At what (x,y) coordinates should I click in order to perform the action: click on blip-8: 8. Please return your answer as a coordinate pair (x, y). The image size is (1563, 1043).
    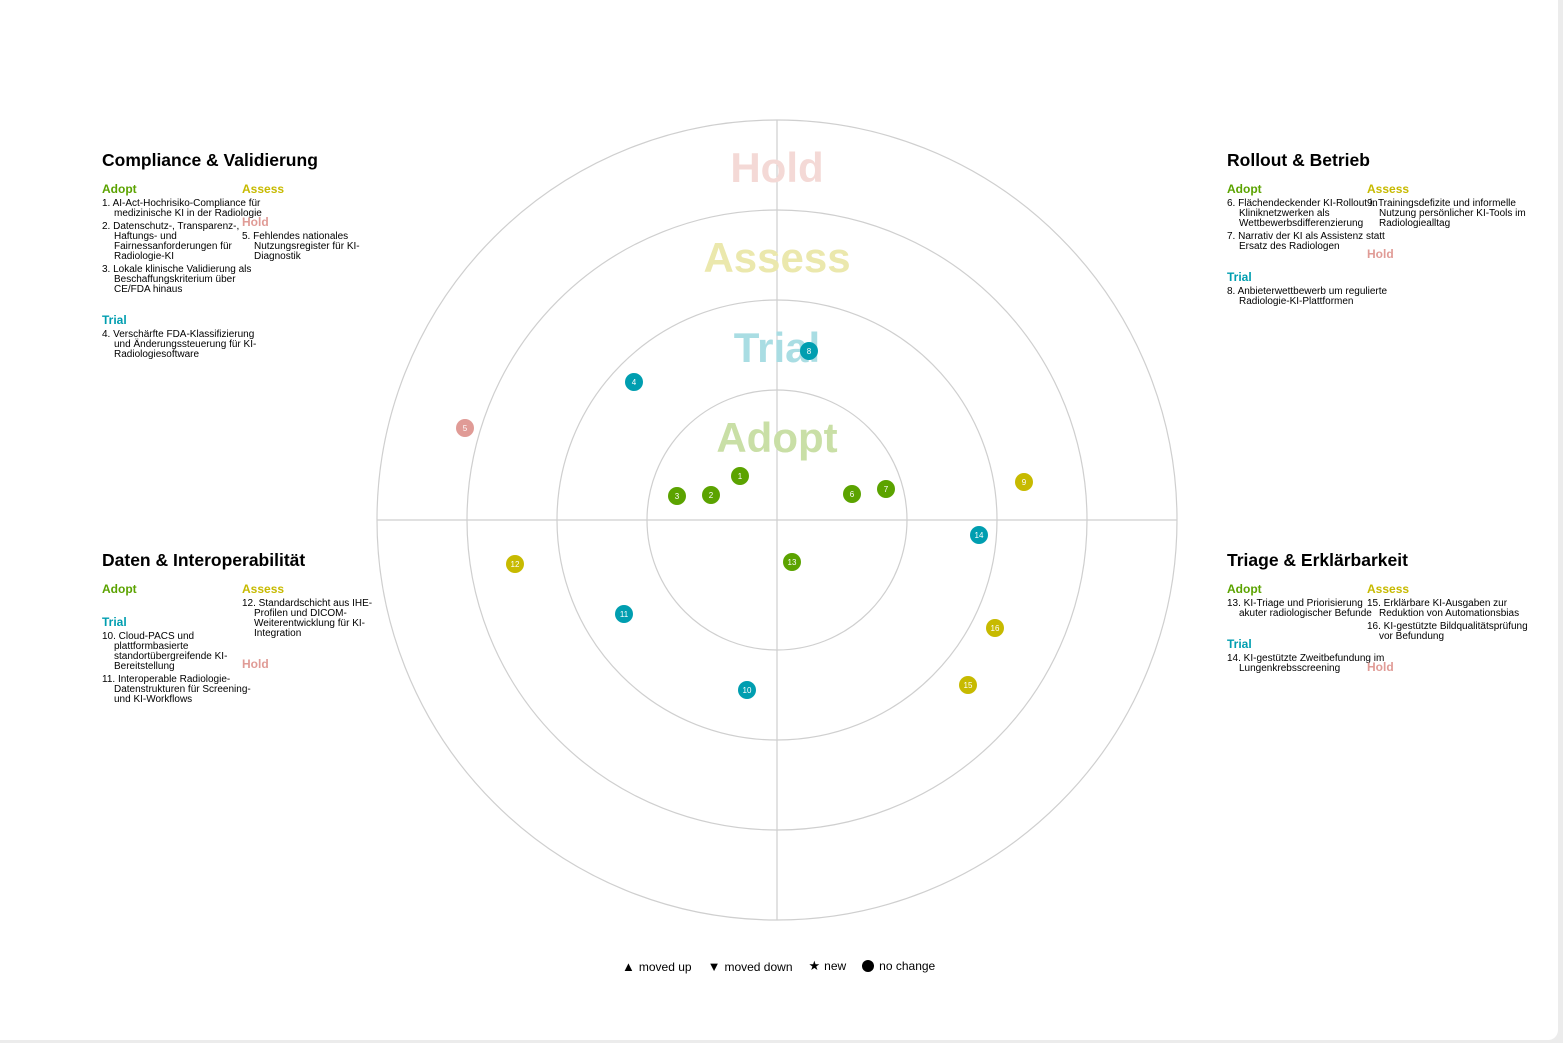
    Looking at the image, I should click on (809, 351).